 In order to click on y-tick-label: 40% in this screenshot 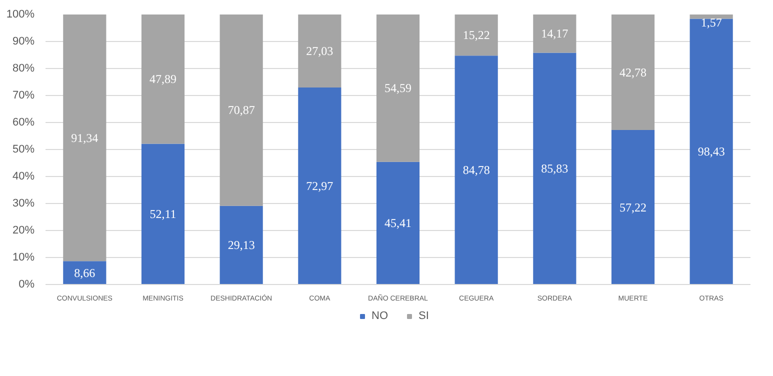, I will do `click(23, 176)`.